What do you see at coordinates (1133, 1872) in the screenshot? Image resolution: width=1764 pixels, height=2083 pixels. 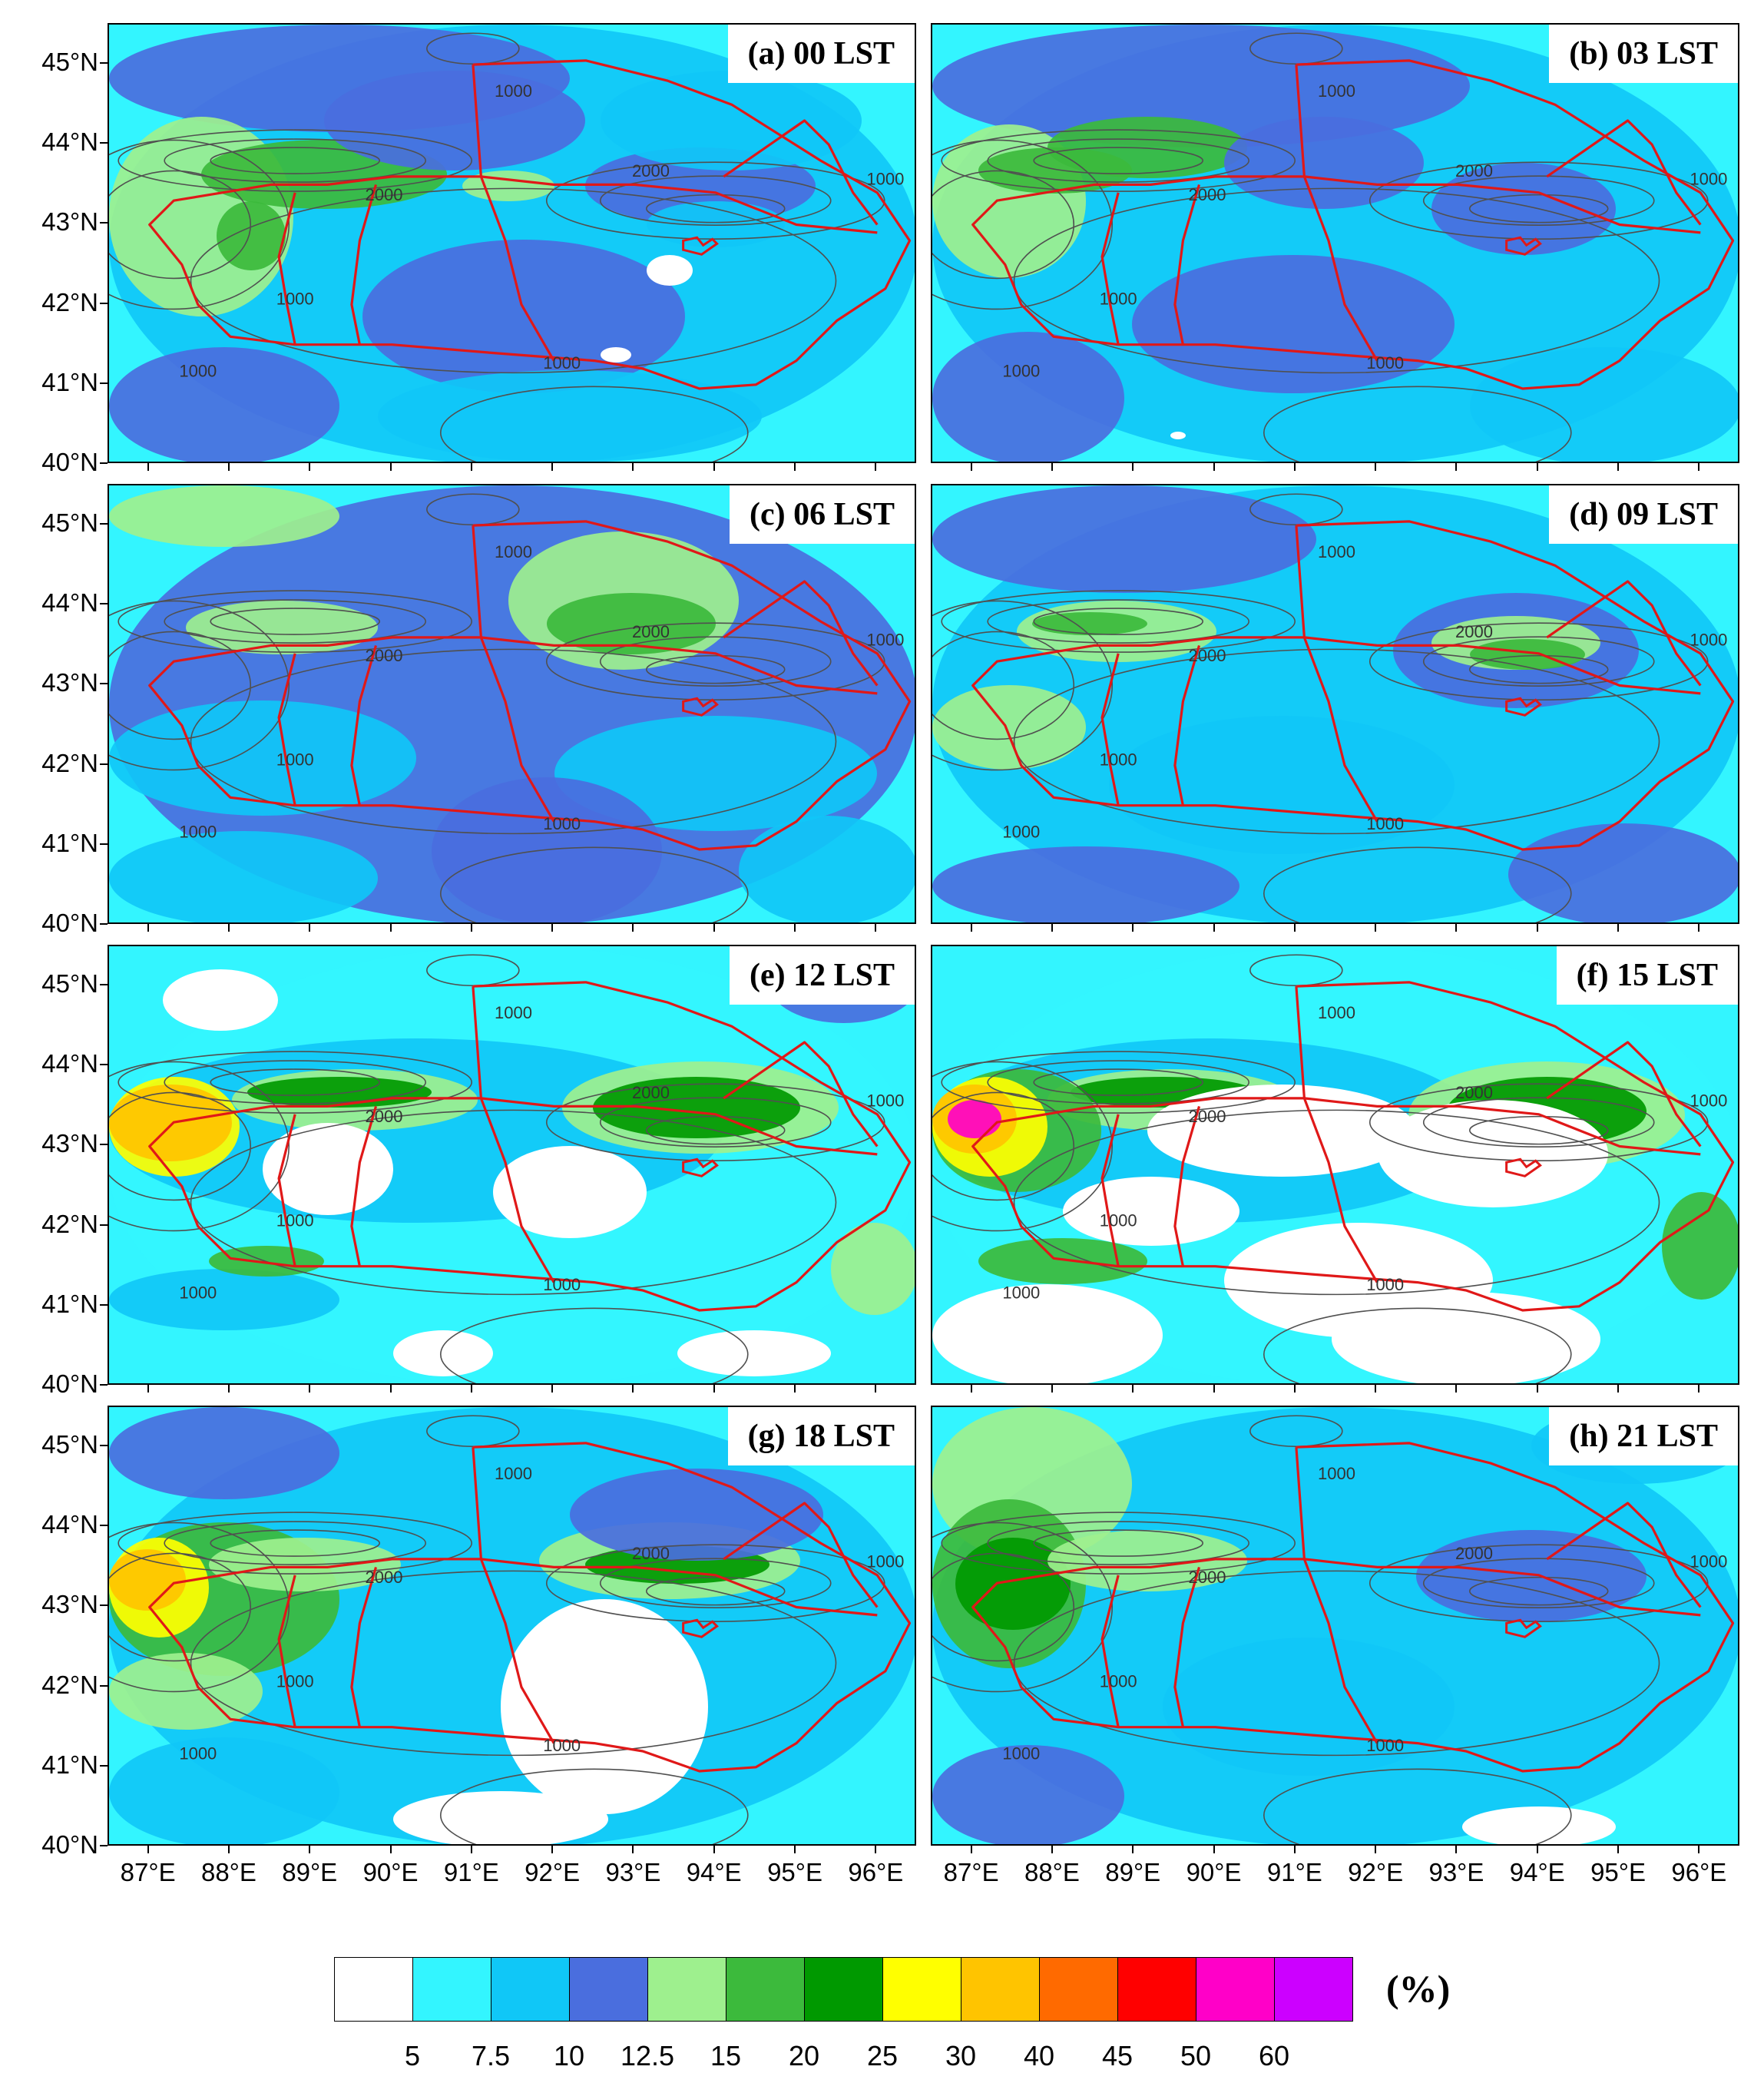 I see `lon-tick-label: 89°E` at bounding box center [1133, 1872].